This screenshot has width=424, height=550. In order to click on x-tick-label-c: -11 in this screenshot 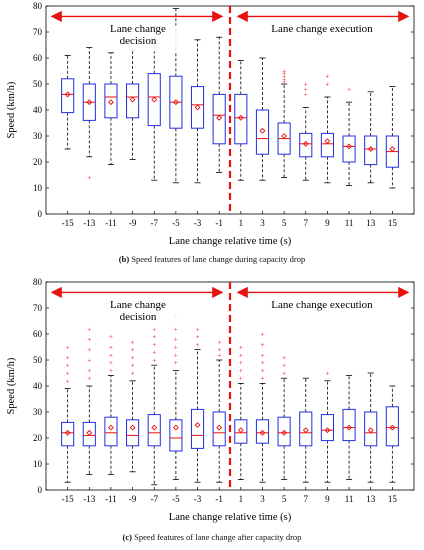, I will do `click(111, 499)`.